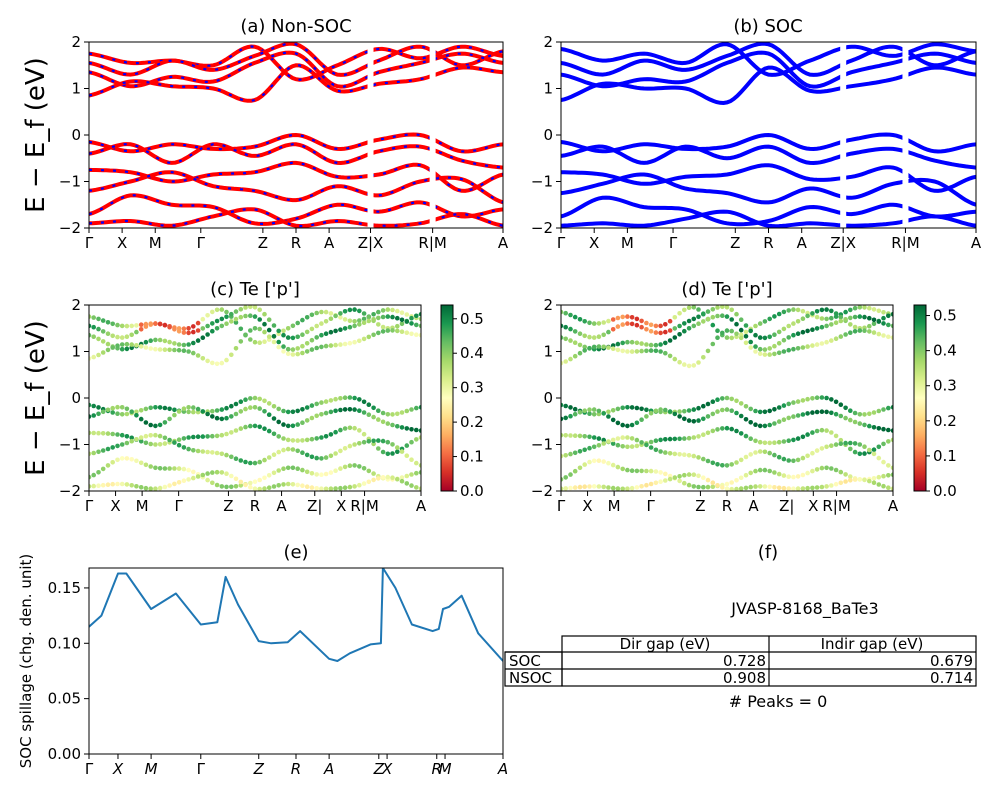  Describe the element at coordinates (976, 243) in the screenshot. I see `x-tick-label: A` at that location.